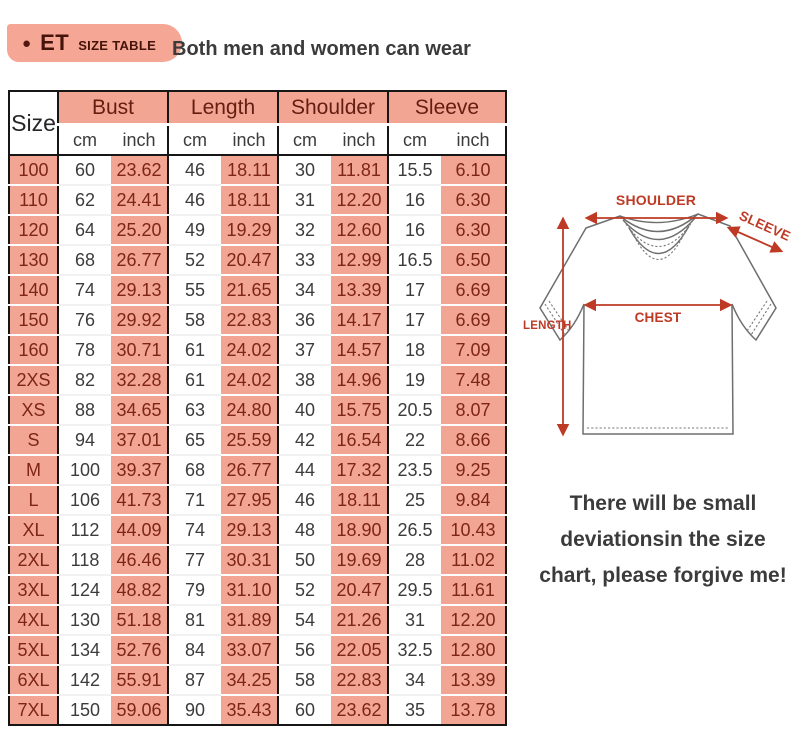  I want to click on value-cell: 19, so click(414, 380).